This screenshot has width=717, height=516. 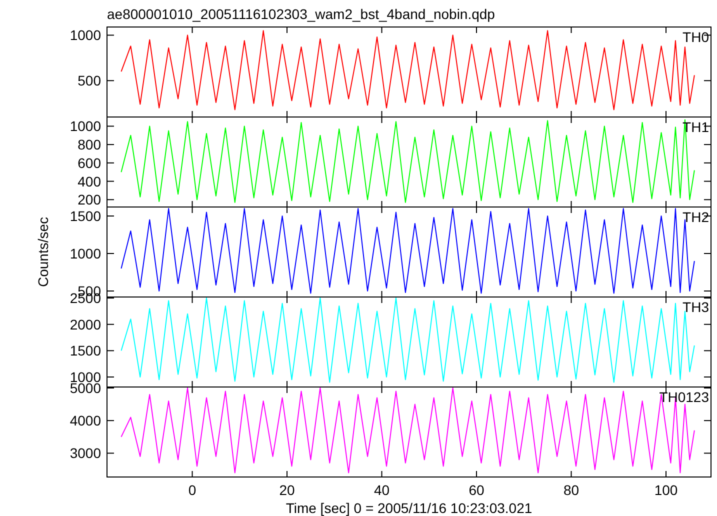 What do you see at coordinates (696, 307) in the screenshot?
I see `series-label: TH3` at bounding box center [696, 307].